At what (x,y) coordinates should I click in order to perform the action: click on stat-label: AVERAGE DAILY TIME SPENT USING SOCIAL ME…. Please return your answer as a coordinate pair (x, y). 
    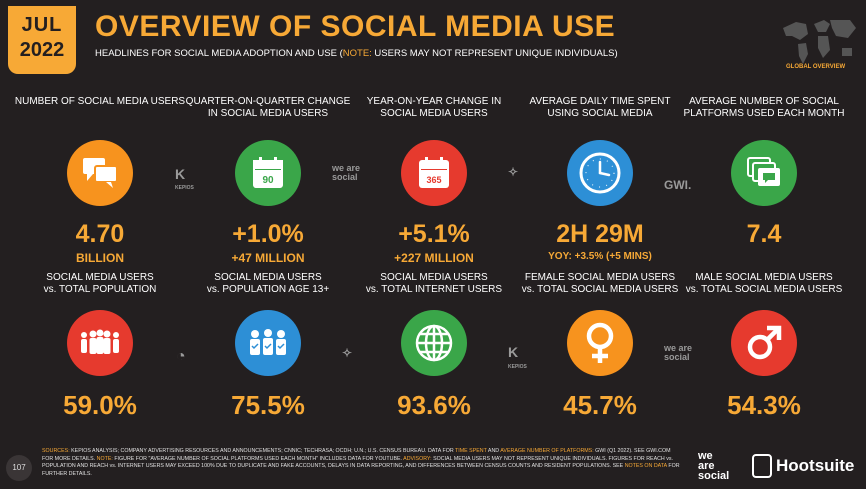
    Looking at the image, I should click on (600, 107).